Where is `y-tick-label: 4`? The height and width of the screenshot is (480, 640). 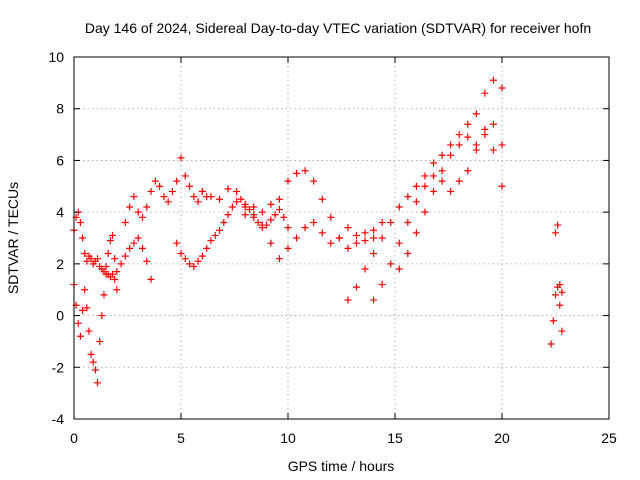
y-tick-label: 4 is located at coordinates (60, 212).